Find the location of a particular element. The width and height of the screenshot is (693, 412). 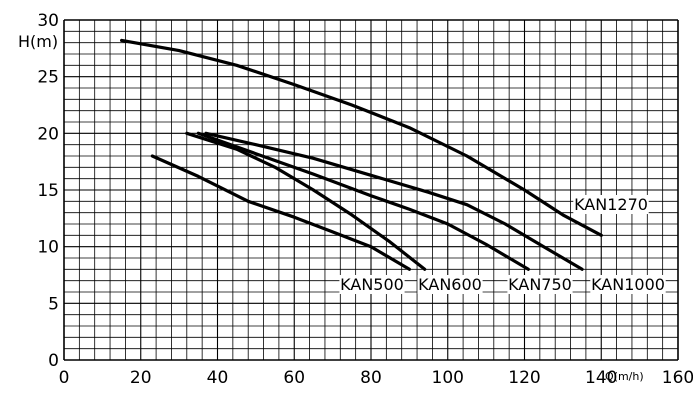

curve-kan600 is located at coordinates (306, 201).